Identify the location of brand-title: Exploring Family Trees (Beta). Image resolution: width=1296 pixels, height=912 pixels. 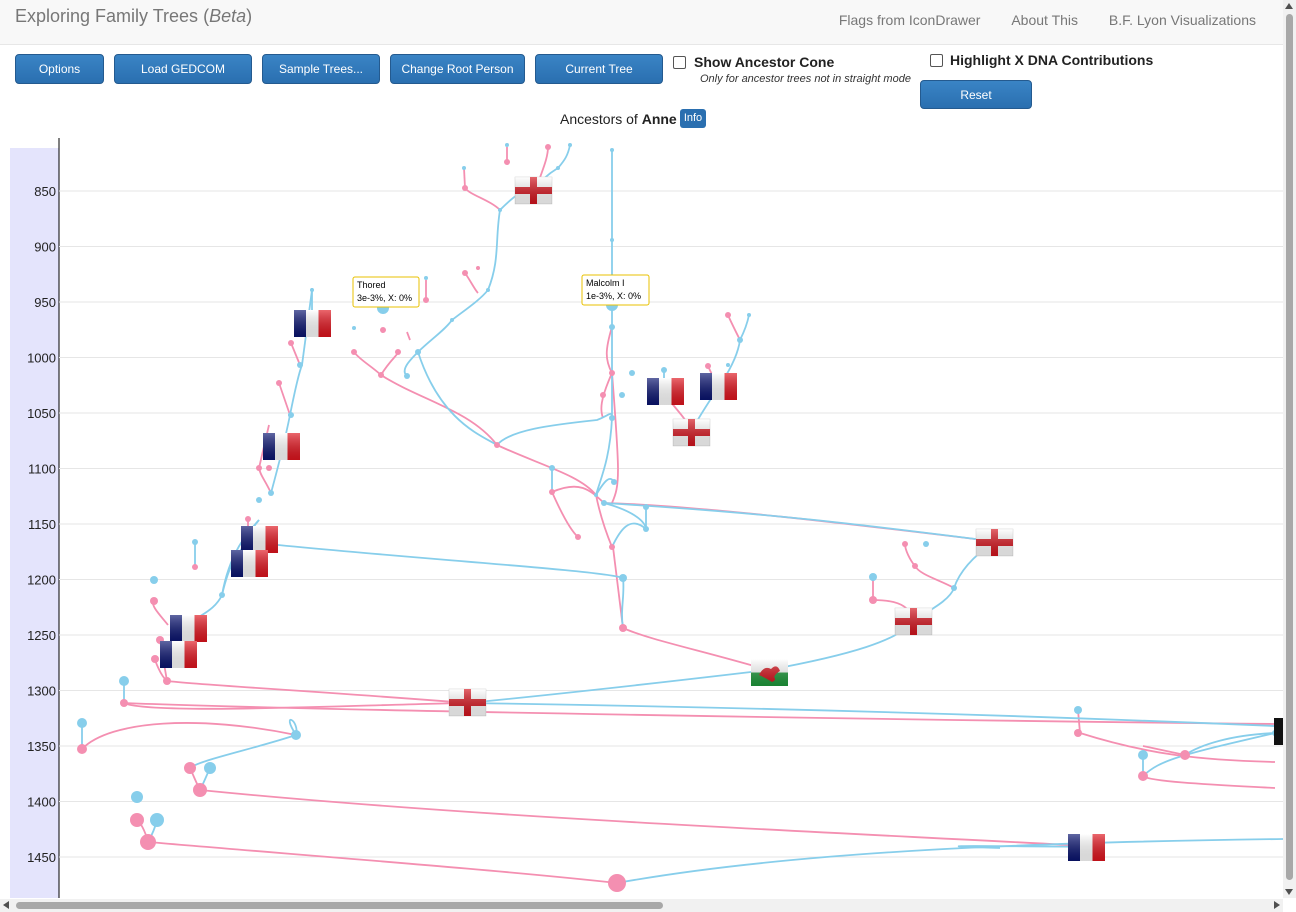
(134, 16).